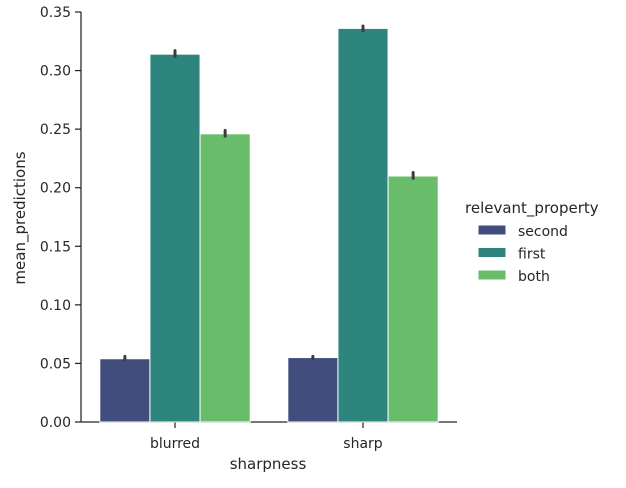 The height and width of the screenshot is (488, 626). I want to click on legend-label-first: first, so click(532, 255).